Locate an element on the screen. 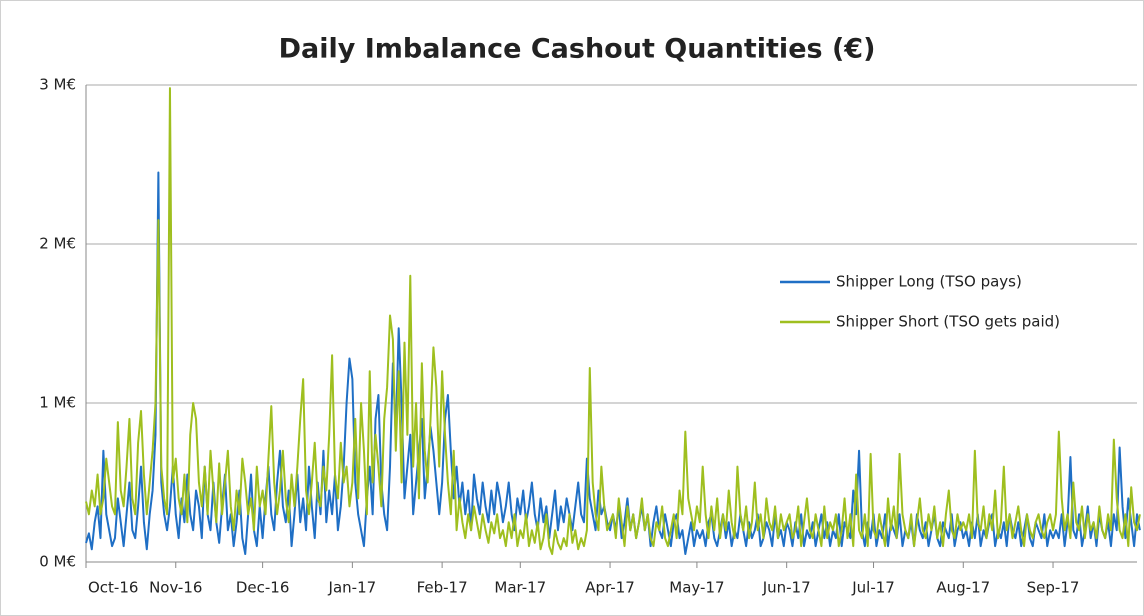 The height and width of the screenshot is (616, 1144). x-tick-label: Jun-17 is located at coordinates (786, 588).